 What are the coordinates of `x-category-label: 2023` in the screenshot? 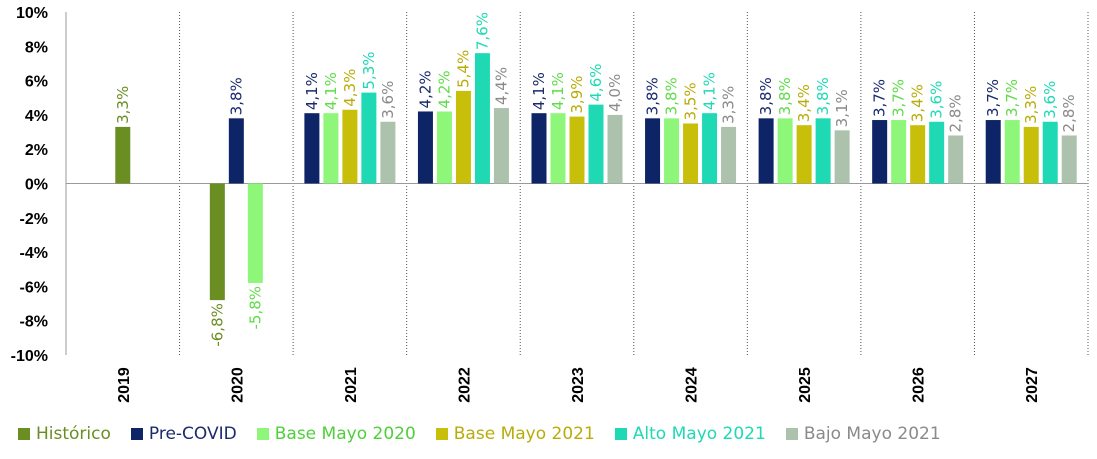 It's located at (578, 385).